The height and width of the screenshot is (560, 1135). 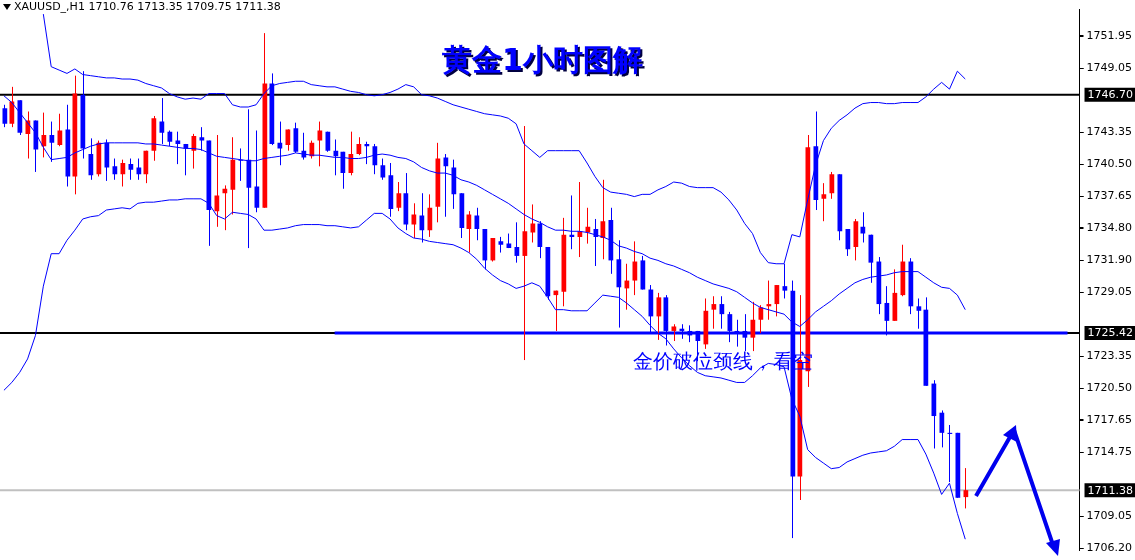 What do you see at coordinates (1109, 548) in the screenshot?
I see `y-tick-label: 1706.20` at bounding box center [1109, 548].